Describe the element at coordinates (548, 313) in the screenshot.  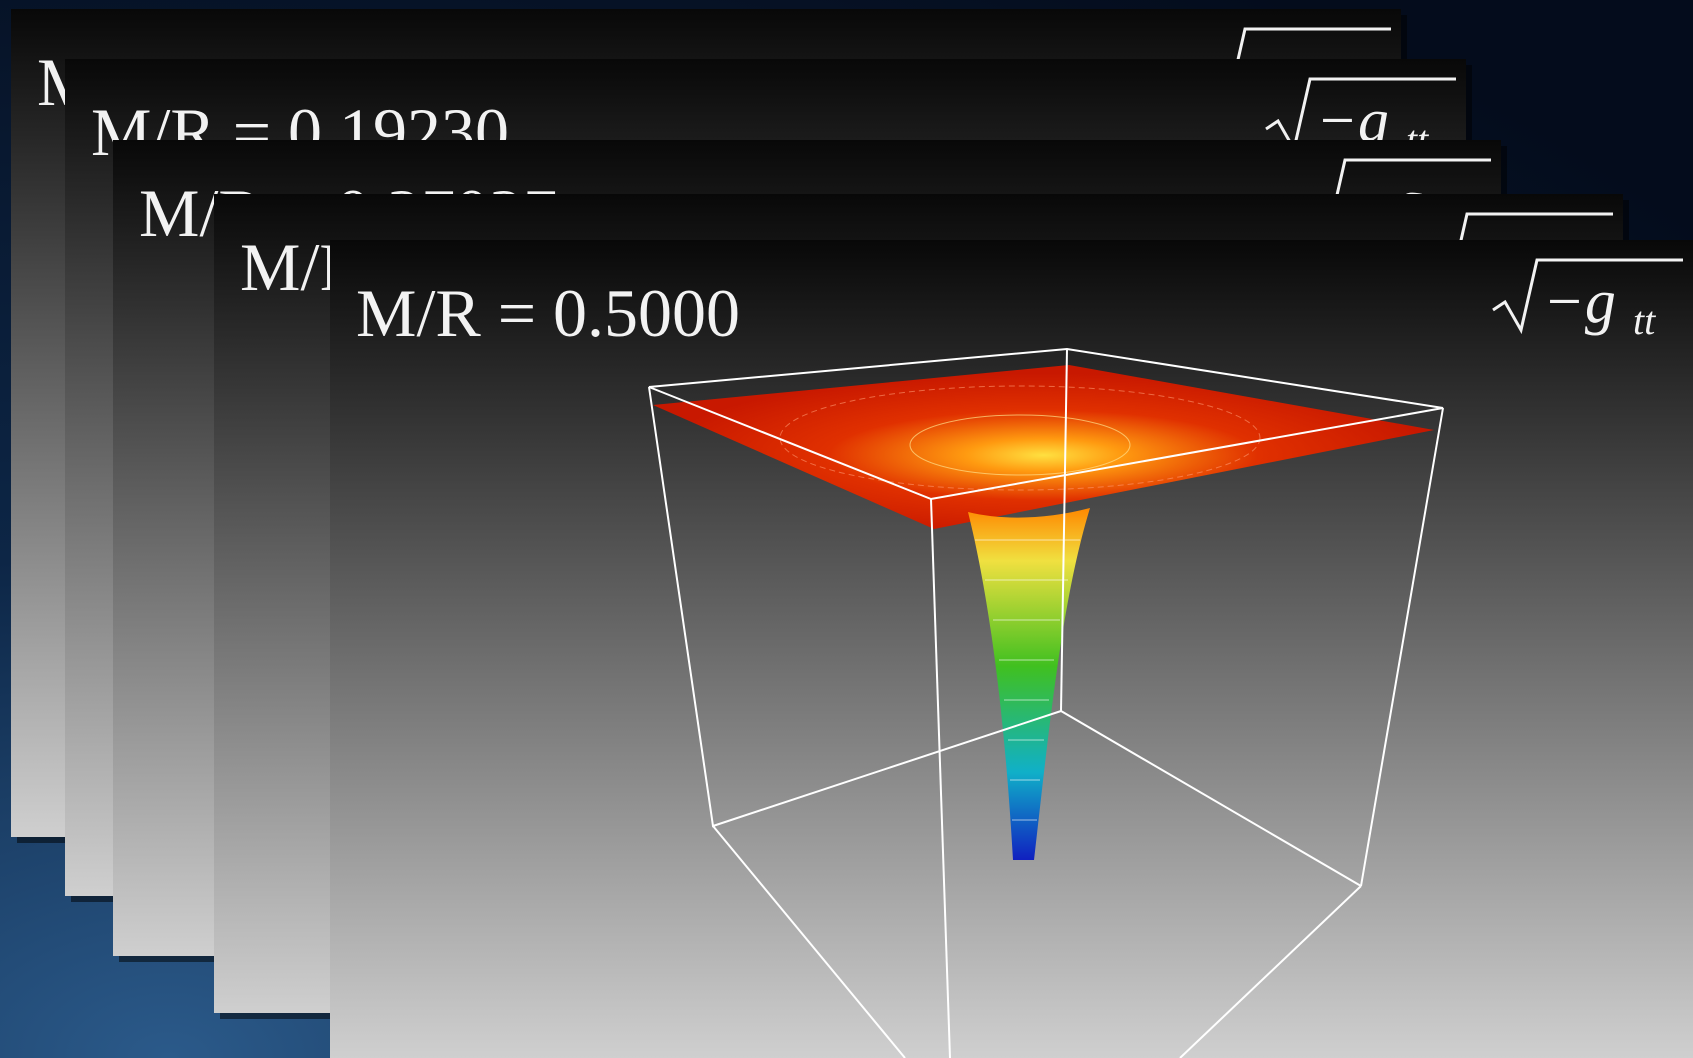
I see `panel-label: M/R = 0.5000` at that location.